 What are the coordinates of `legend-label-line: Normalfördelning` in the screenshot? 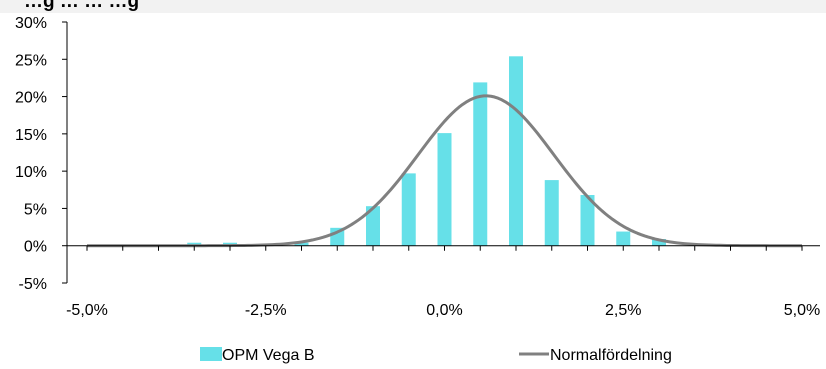 It's located at (611, 355).